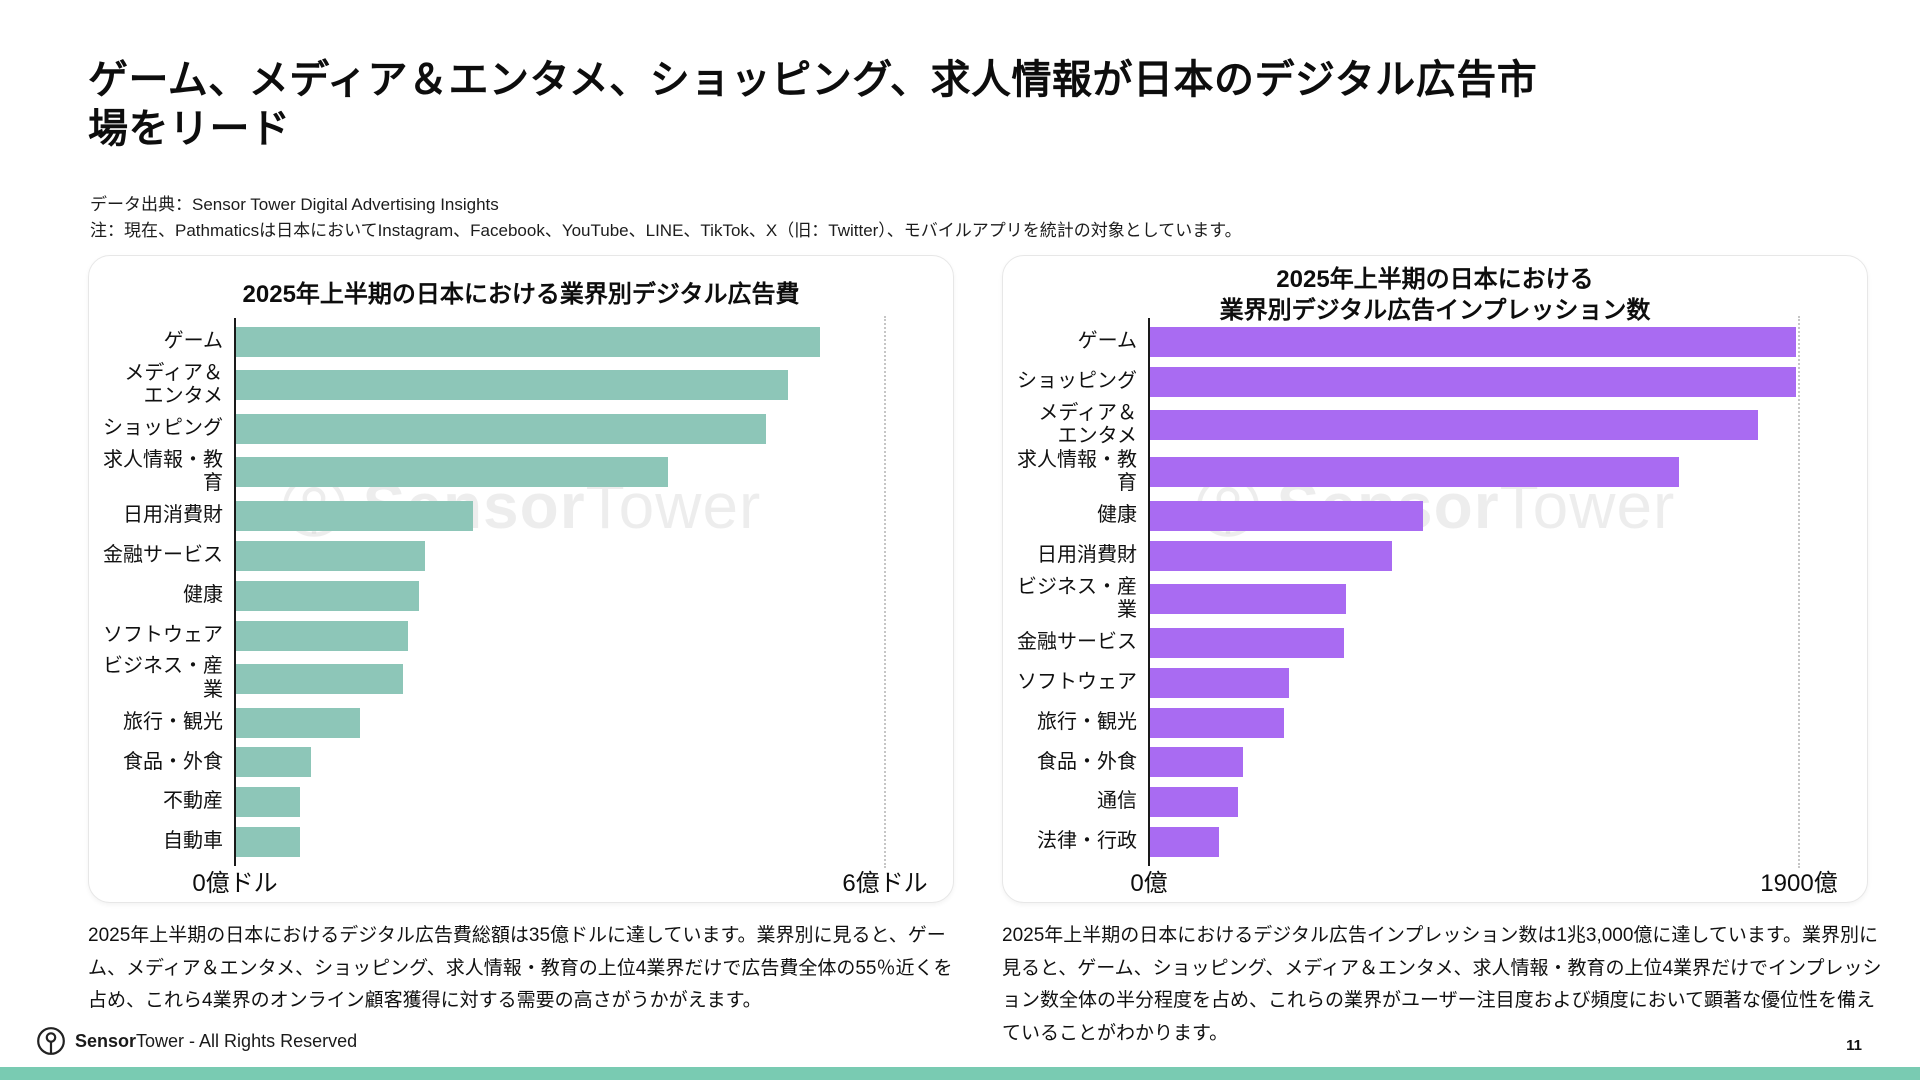 This screenshot has width=1920, height=1080. I want to click on footer-accent-bar, so click(960, 1073).